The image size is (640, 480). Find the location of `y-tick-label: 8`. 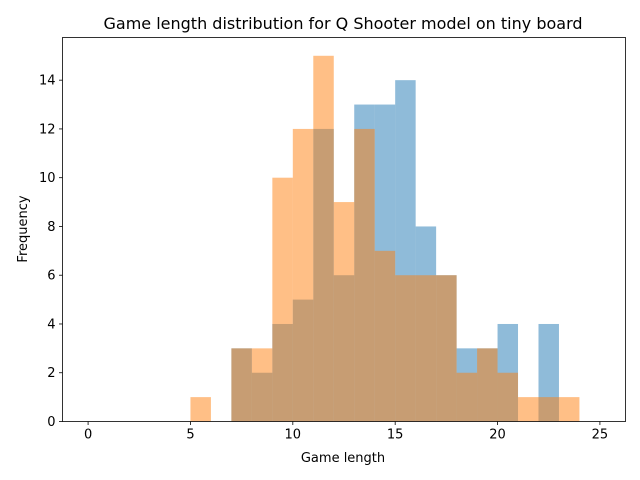

y-tick-label: 8 is located at coordinates (51, 227).